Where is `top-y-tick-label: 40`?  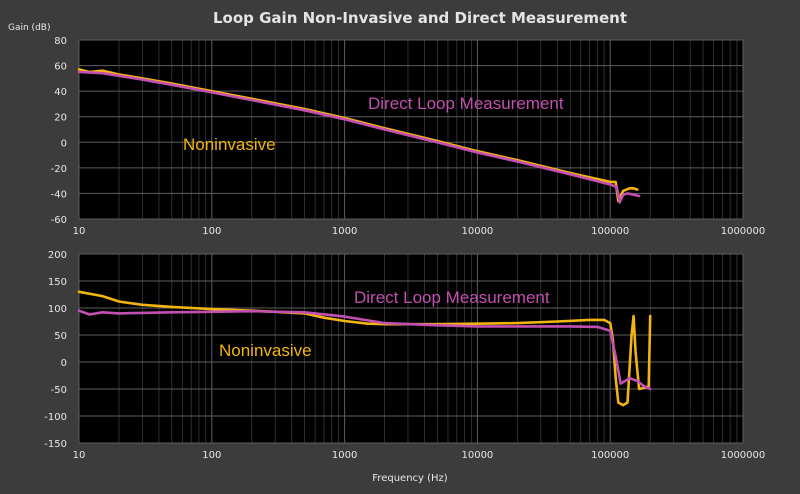
top-y-tick-label: 40 is located at coordinates (60, 92).